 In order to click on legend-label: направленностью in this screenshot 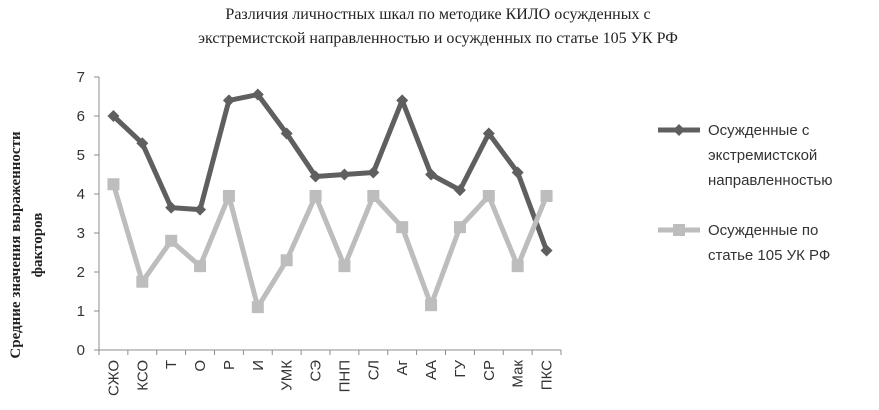, I will do `click(770, 180)`.